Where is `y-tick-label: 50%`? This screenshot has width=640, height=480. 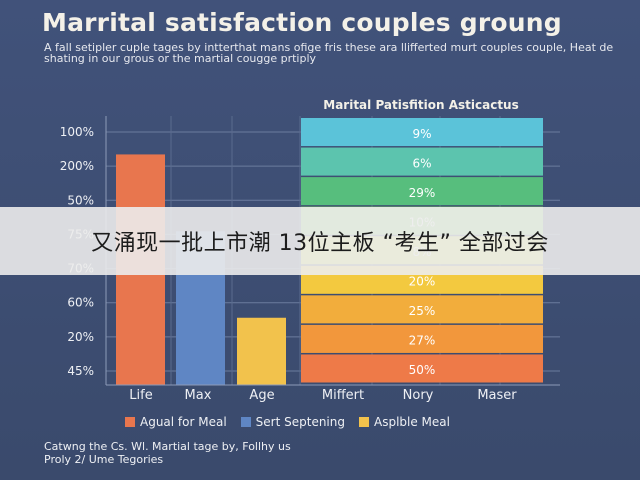 y-tick-label: 50% is located at coordinates (80, 200).